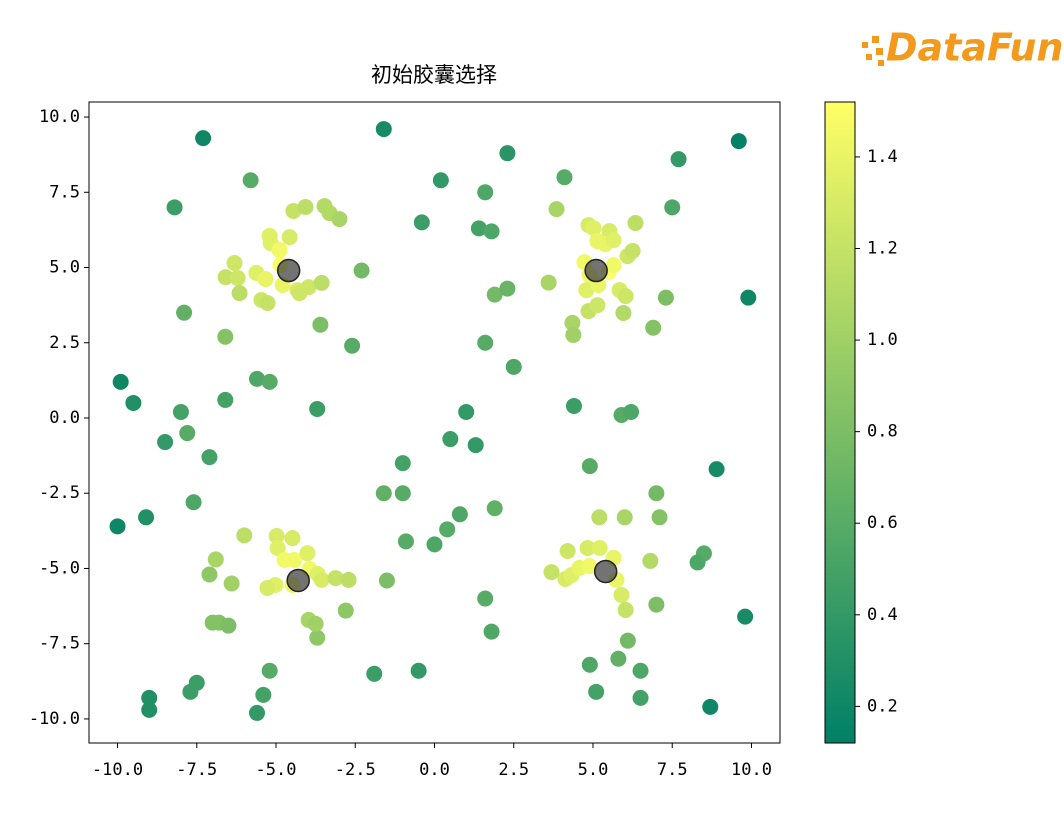  Describe the element at coordinates (59, 117) in the screenshot. I see `y-tick-label: 10.0` at that location.